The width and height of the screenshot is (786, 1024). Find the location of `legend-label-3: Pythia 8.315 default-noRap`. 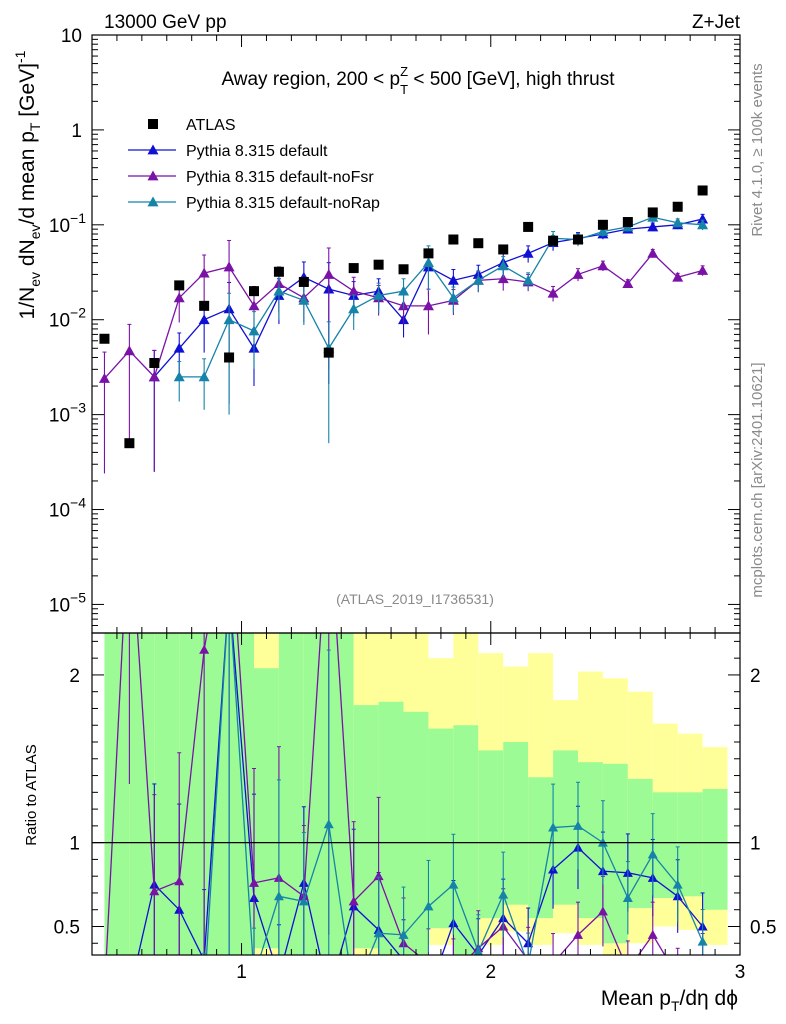

legend-label-3: Pythia 8.315 default-noRap is located at coordinates (283, 203).